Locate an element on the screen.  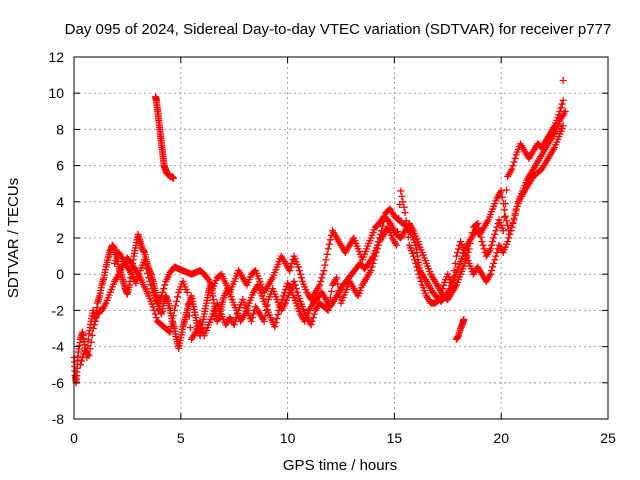
y-tick-label: -2 is located at coordinates (58, 310).